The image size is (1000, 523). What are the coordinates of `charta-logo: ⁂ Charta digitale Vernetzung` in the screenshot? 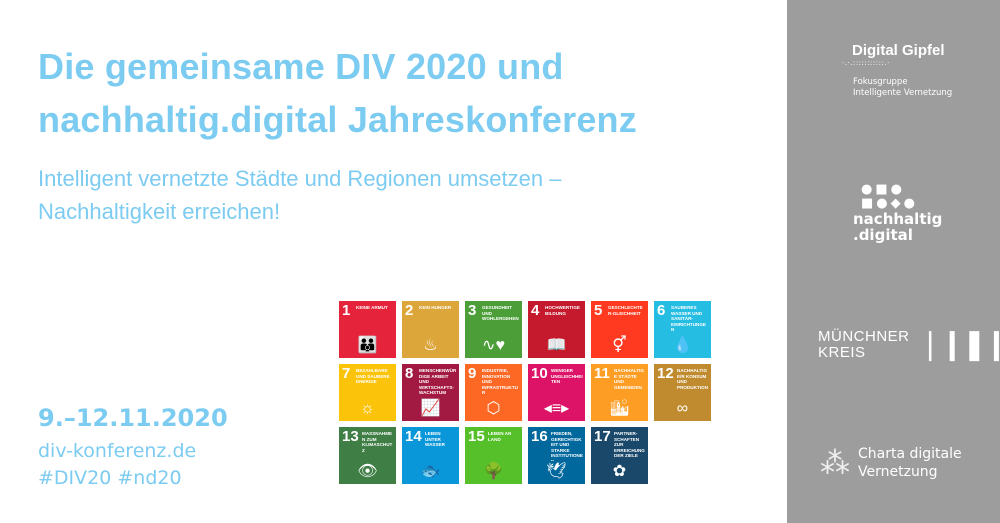 It's located at (891, 463).